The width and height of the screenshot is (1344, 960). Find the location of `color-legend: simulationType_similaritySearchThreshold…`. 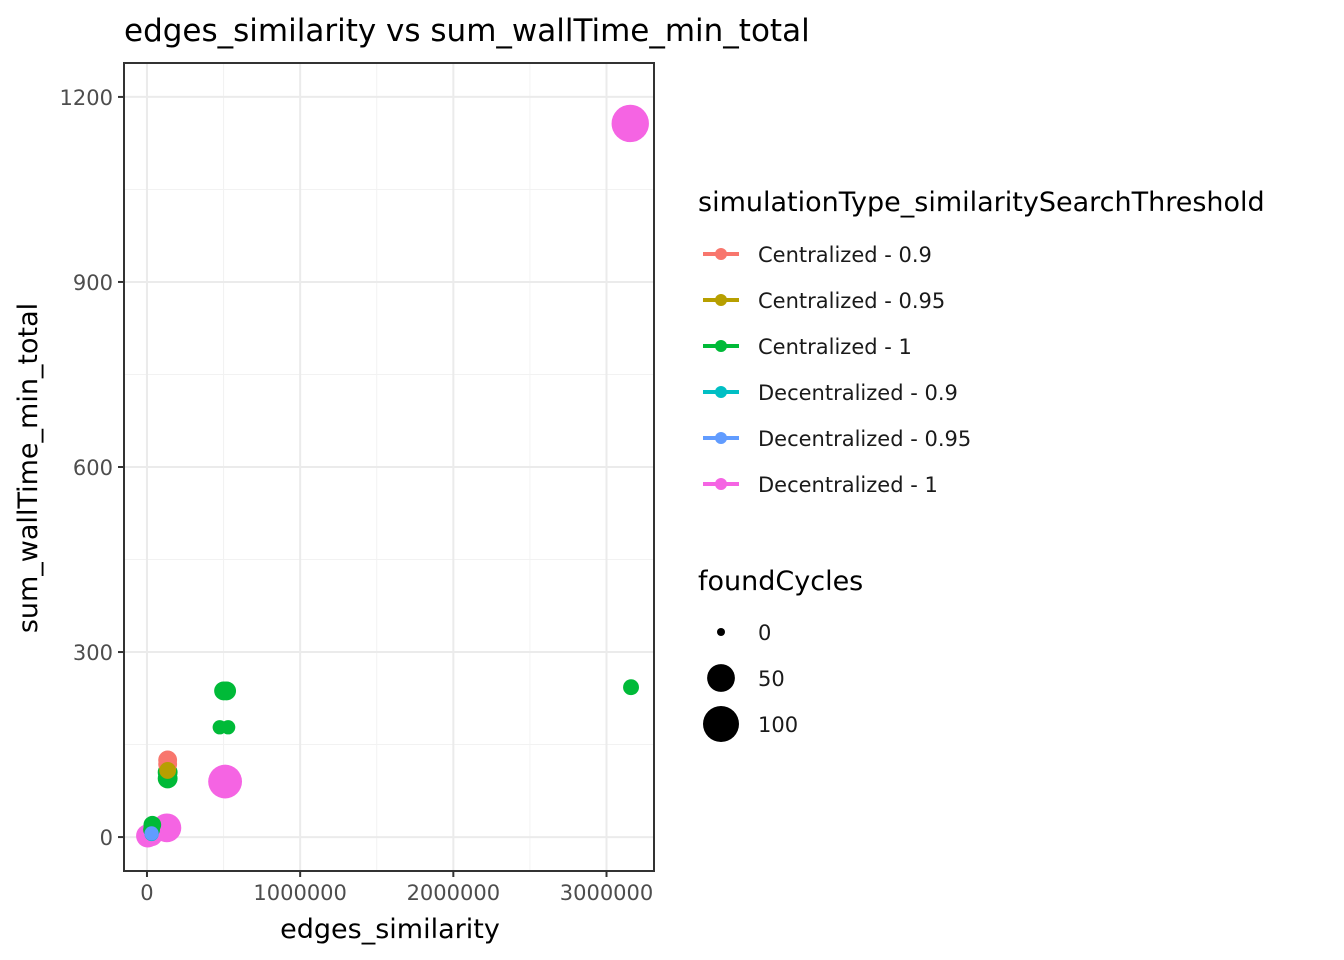

color-legend: simulationType_similaritySearchThreshold… is located at coordinates (981, 342).